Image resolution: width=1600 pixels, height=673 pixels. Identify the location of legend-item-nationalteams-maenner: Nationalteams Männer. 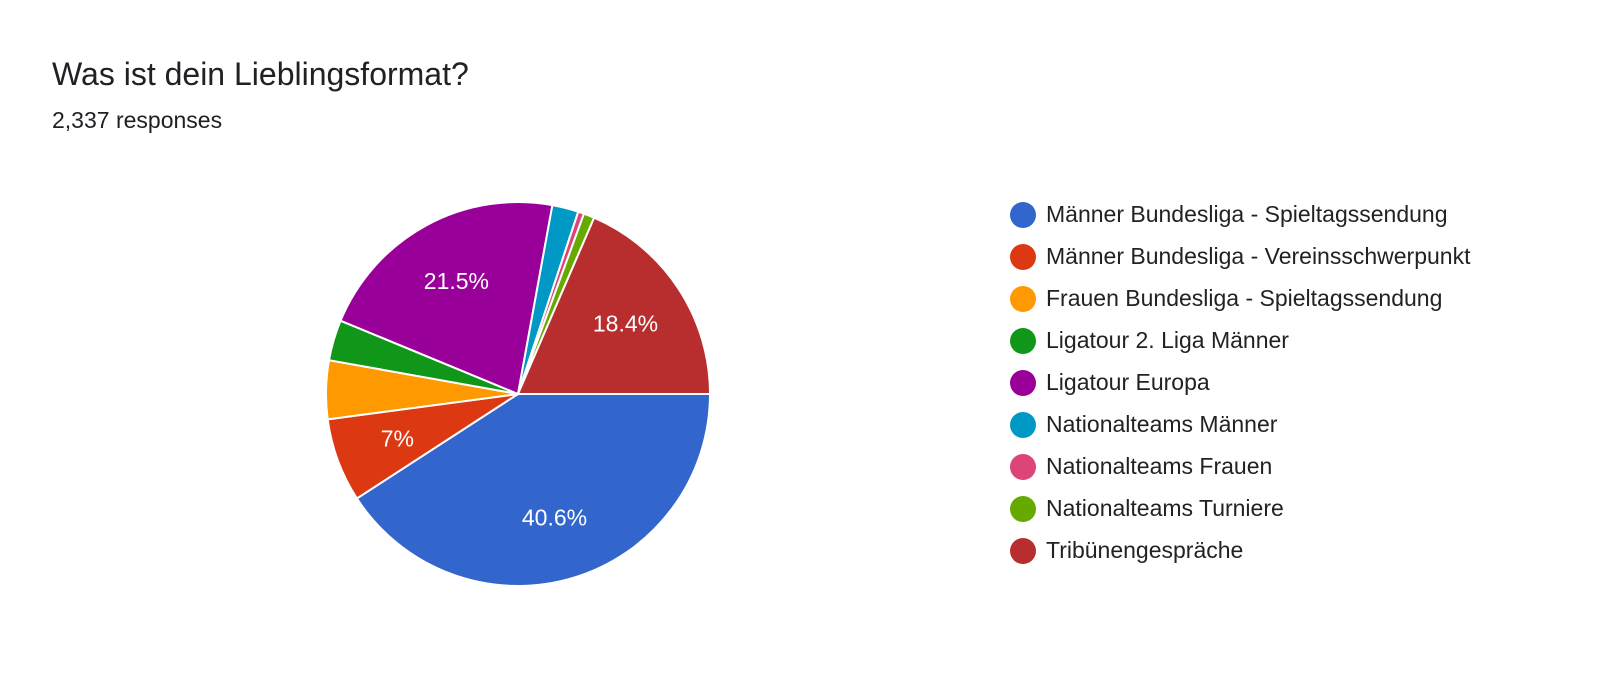
(1290, 424).